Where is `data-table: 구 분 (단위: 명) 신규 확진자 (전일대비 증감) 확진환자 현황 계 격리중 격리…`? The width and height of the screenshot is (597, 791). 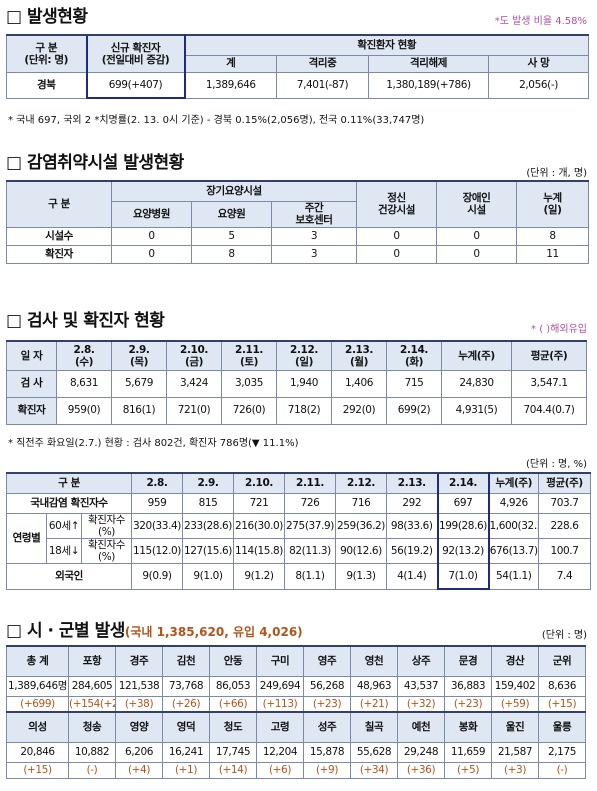 data-table: 구 분 (단위: 명) 신규 확진자 (전일대비 증감) 확진환자 현황 계 격리중 격리… is located at coordinates (298, 66).